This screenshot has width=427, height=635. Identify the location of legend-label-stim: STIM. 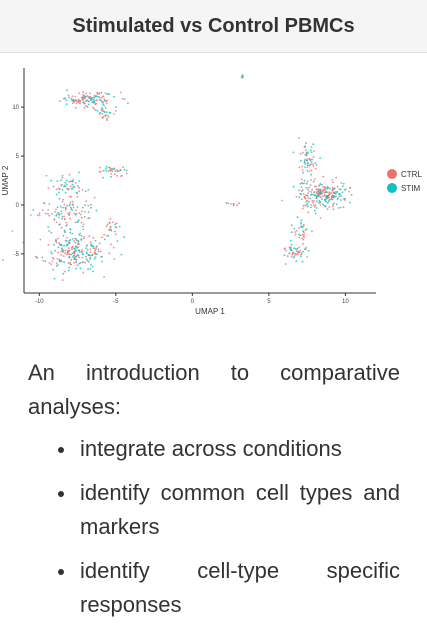
(410, 188).